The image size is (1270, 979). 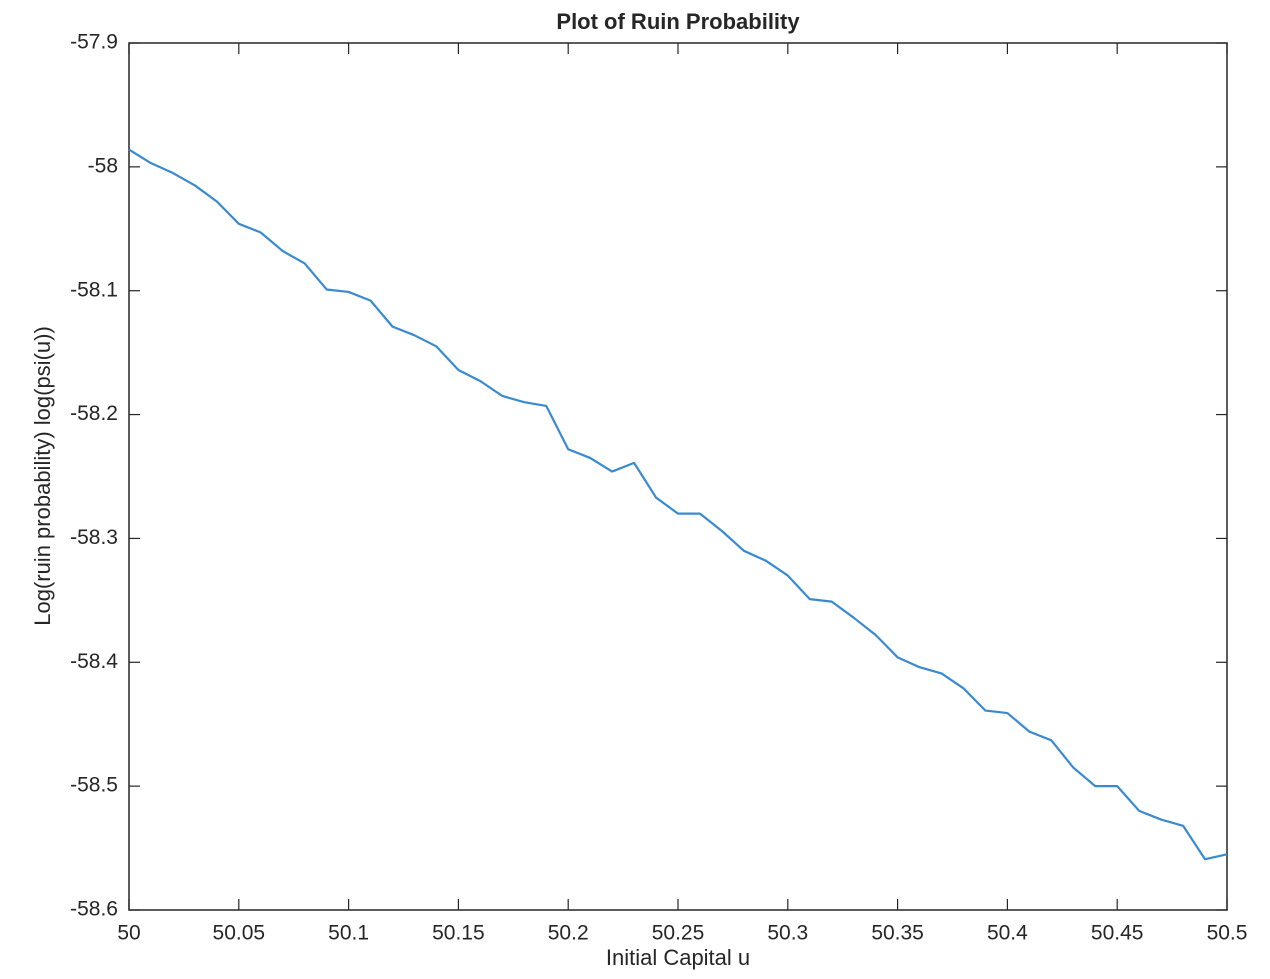 I want to click on y-tick-label: -58.6, so click(x=94, y=909).